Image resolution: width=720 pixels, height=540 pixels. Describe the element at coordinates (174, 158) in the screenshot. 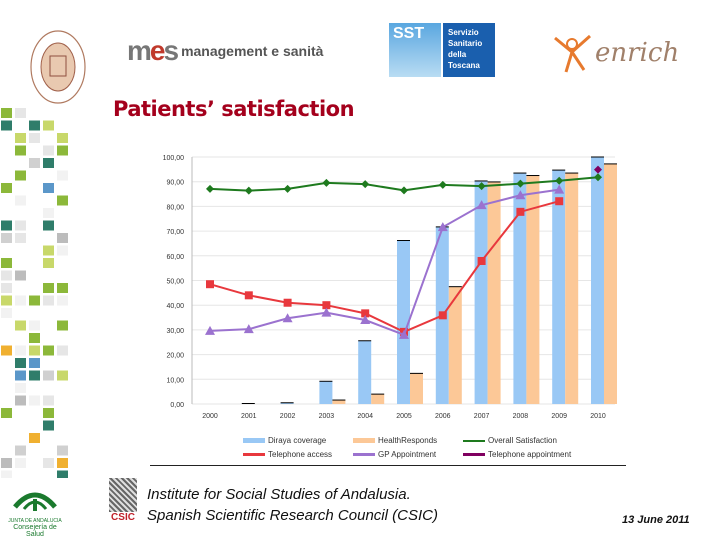

I see `y-tick-label: 100,00` at that location.